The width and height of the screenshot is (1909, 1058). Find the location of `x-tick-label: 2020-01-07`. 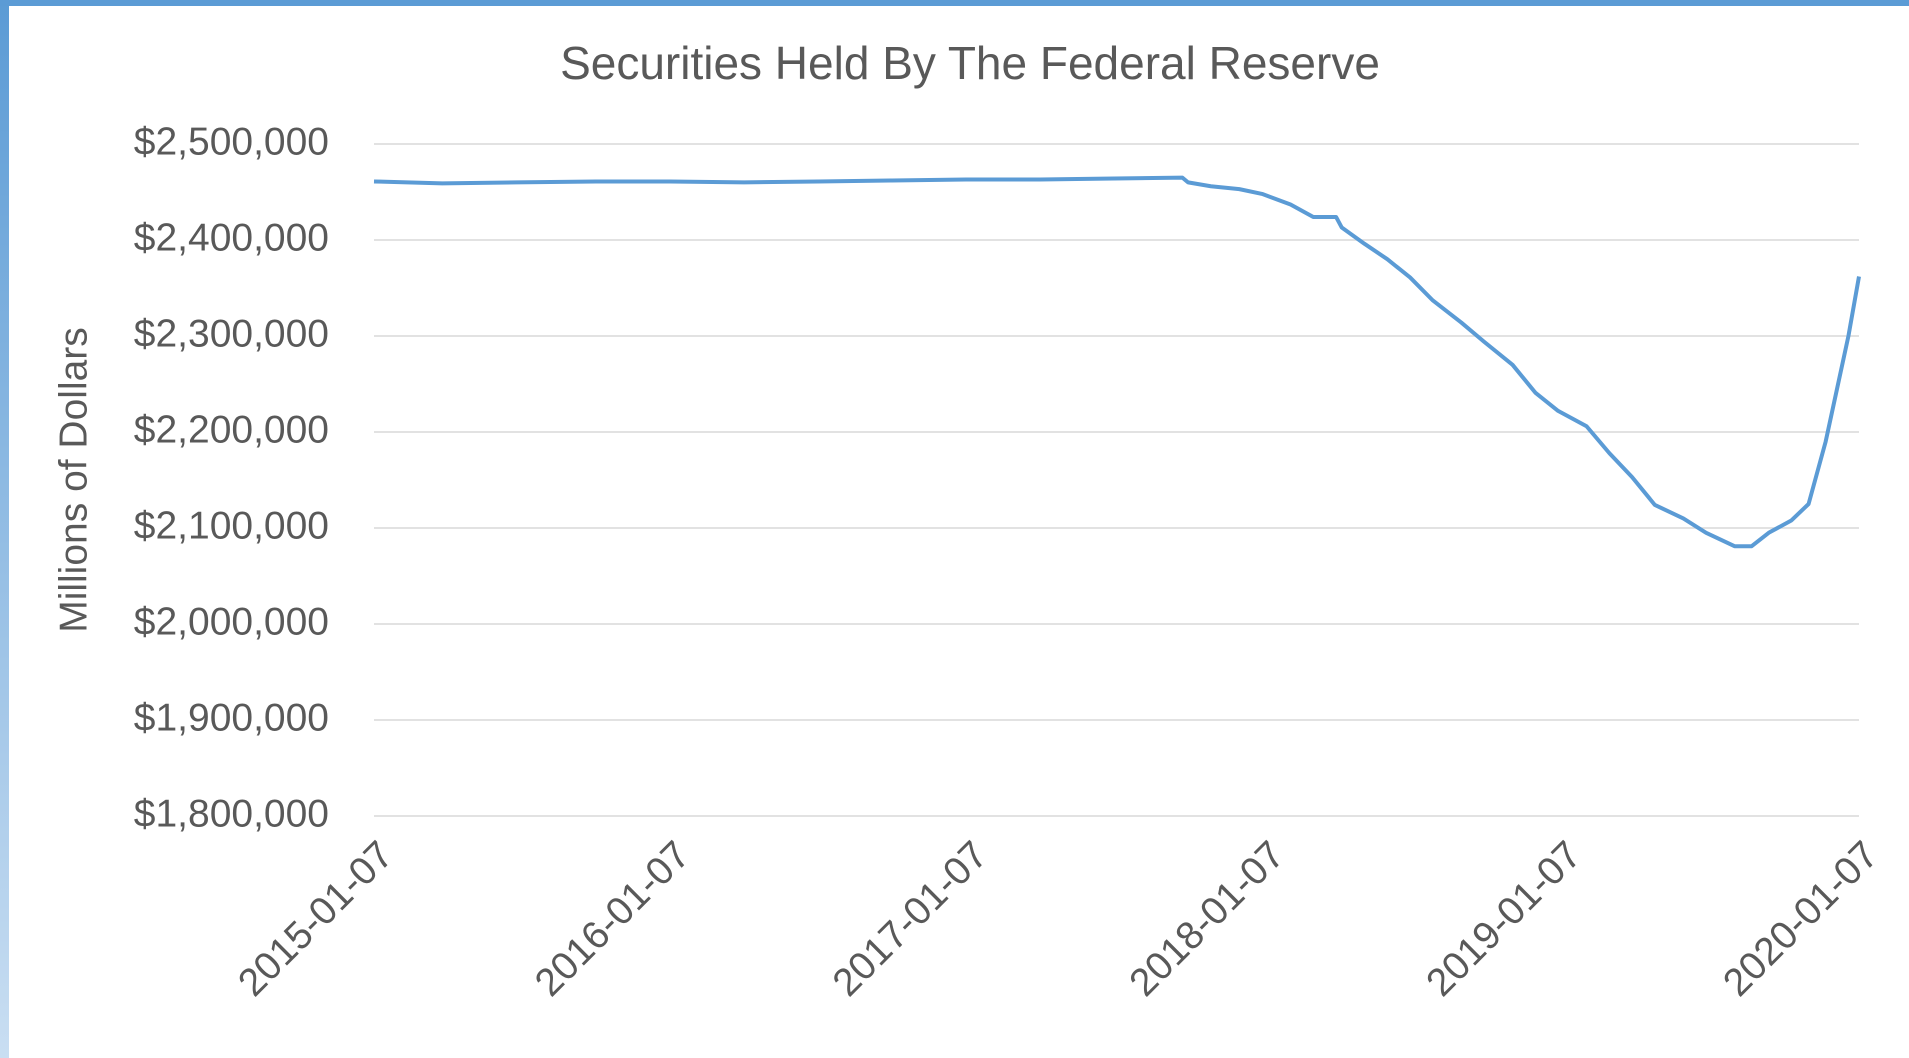

x-tick-label: 2020-01-07 is located at coordinates (1800, 918).